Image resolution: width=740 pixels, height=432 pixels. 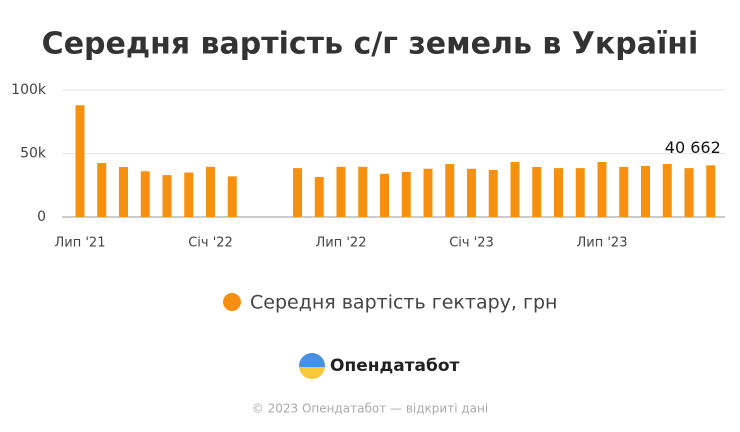 I want to click on chart-title: Середня вартість с/г земель в Україні, so click(x=370, y=44).